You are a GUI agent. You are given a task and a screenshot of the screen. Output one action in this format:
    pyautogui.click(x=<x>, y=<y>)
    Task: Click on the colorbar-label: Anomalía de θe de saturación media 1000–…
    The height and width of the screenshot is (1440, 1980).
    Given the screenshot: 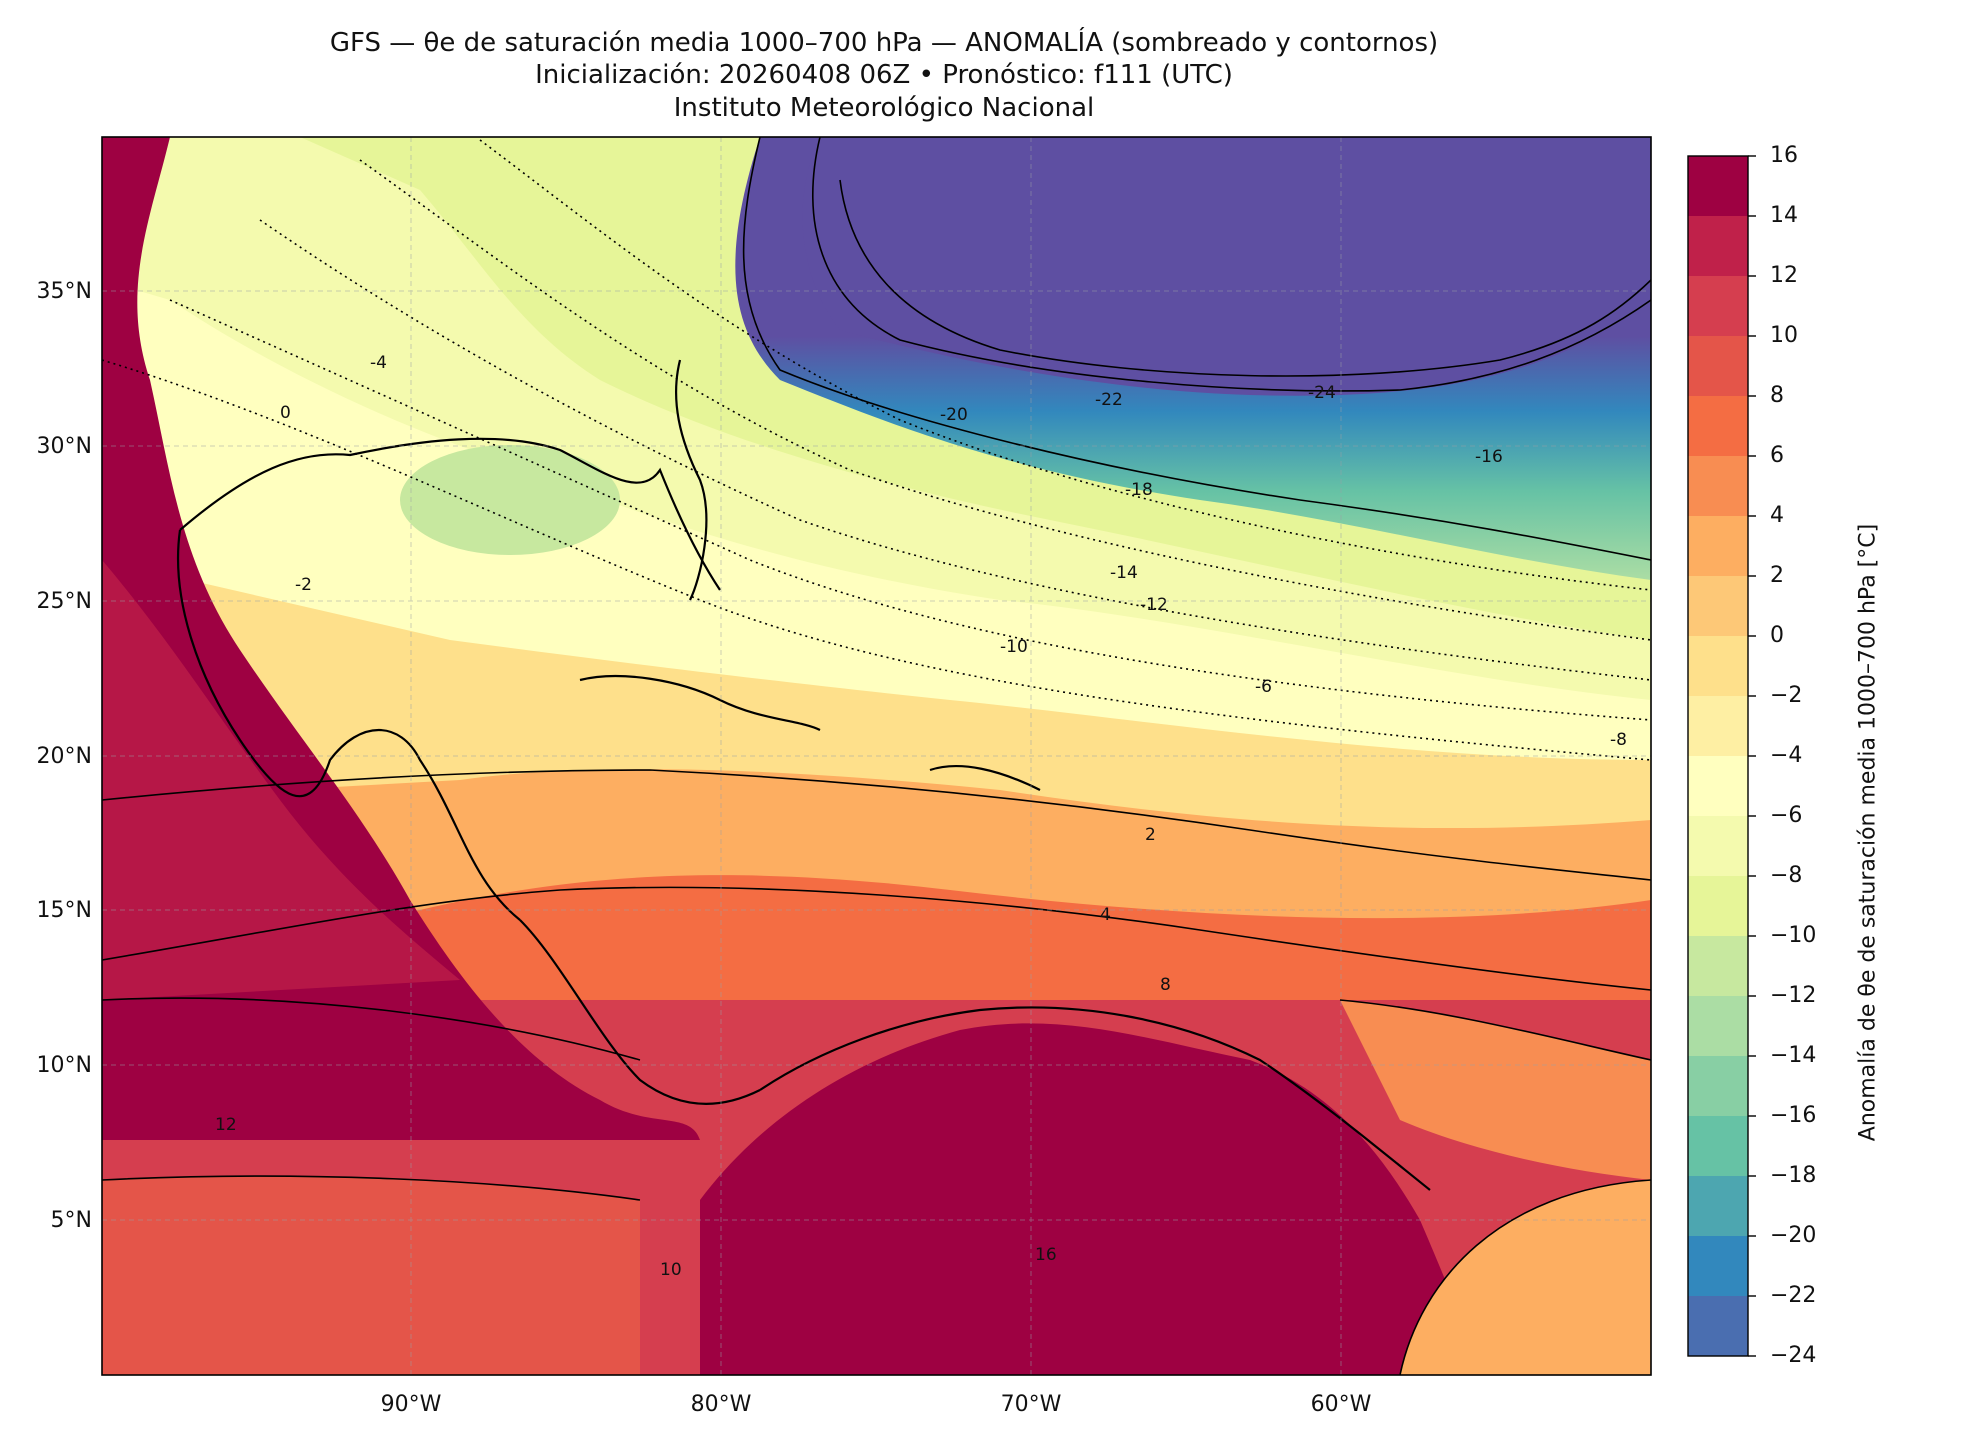 What is the action you would take?
    pyautogui.click(x=1868, y=832)
    